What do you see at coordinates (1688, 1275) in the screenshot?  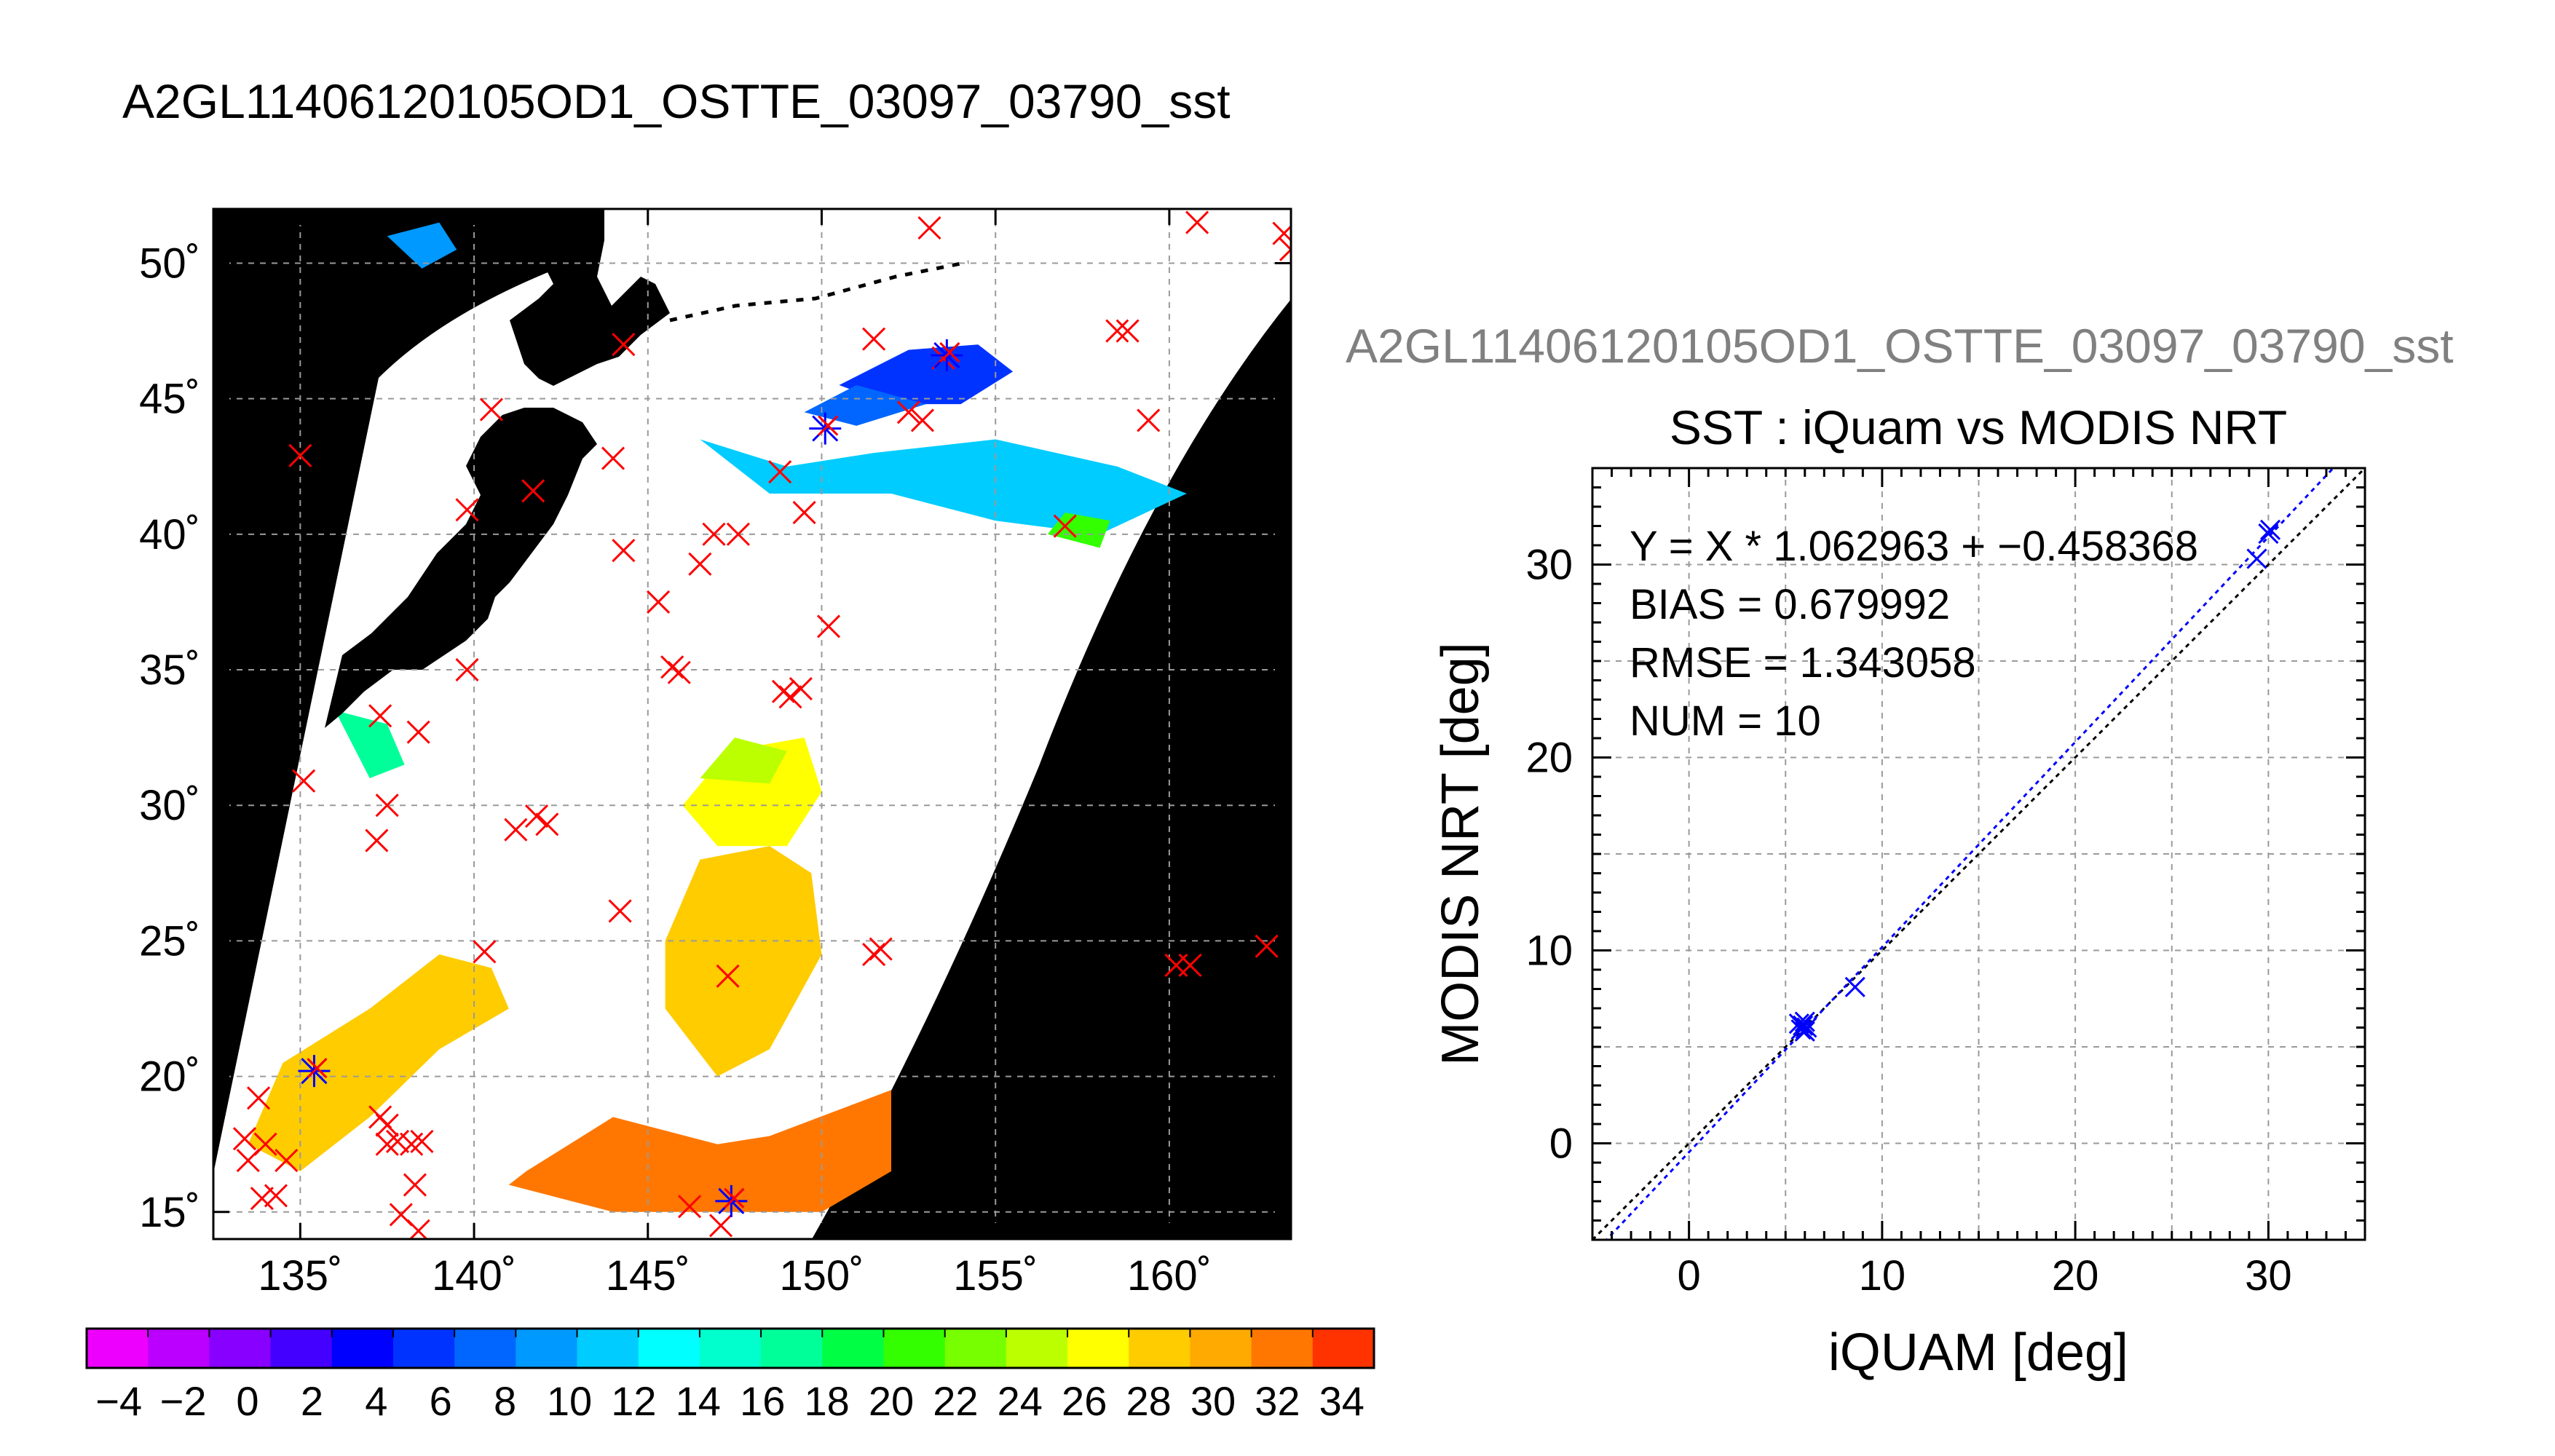 I see `scatter-x-tick-label: 0` at bounding box center [1688, 1275].